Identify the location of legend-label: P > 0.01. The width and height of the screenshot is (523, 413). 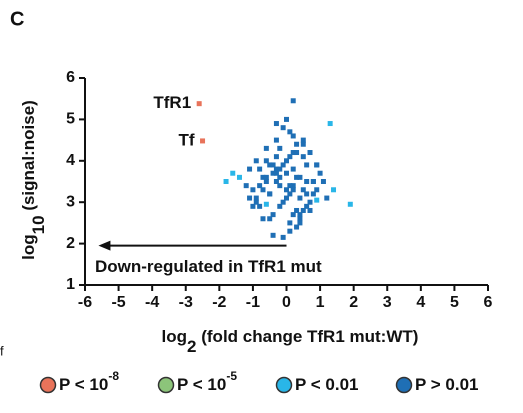
(447, 384).